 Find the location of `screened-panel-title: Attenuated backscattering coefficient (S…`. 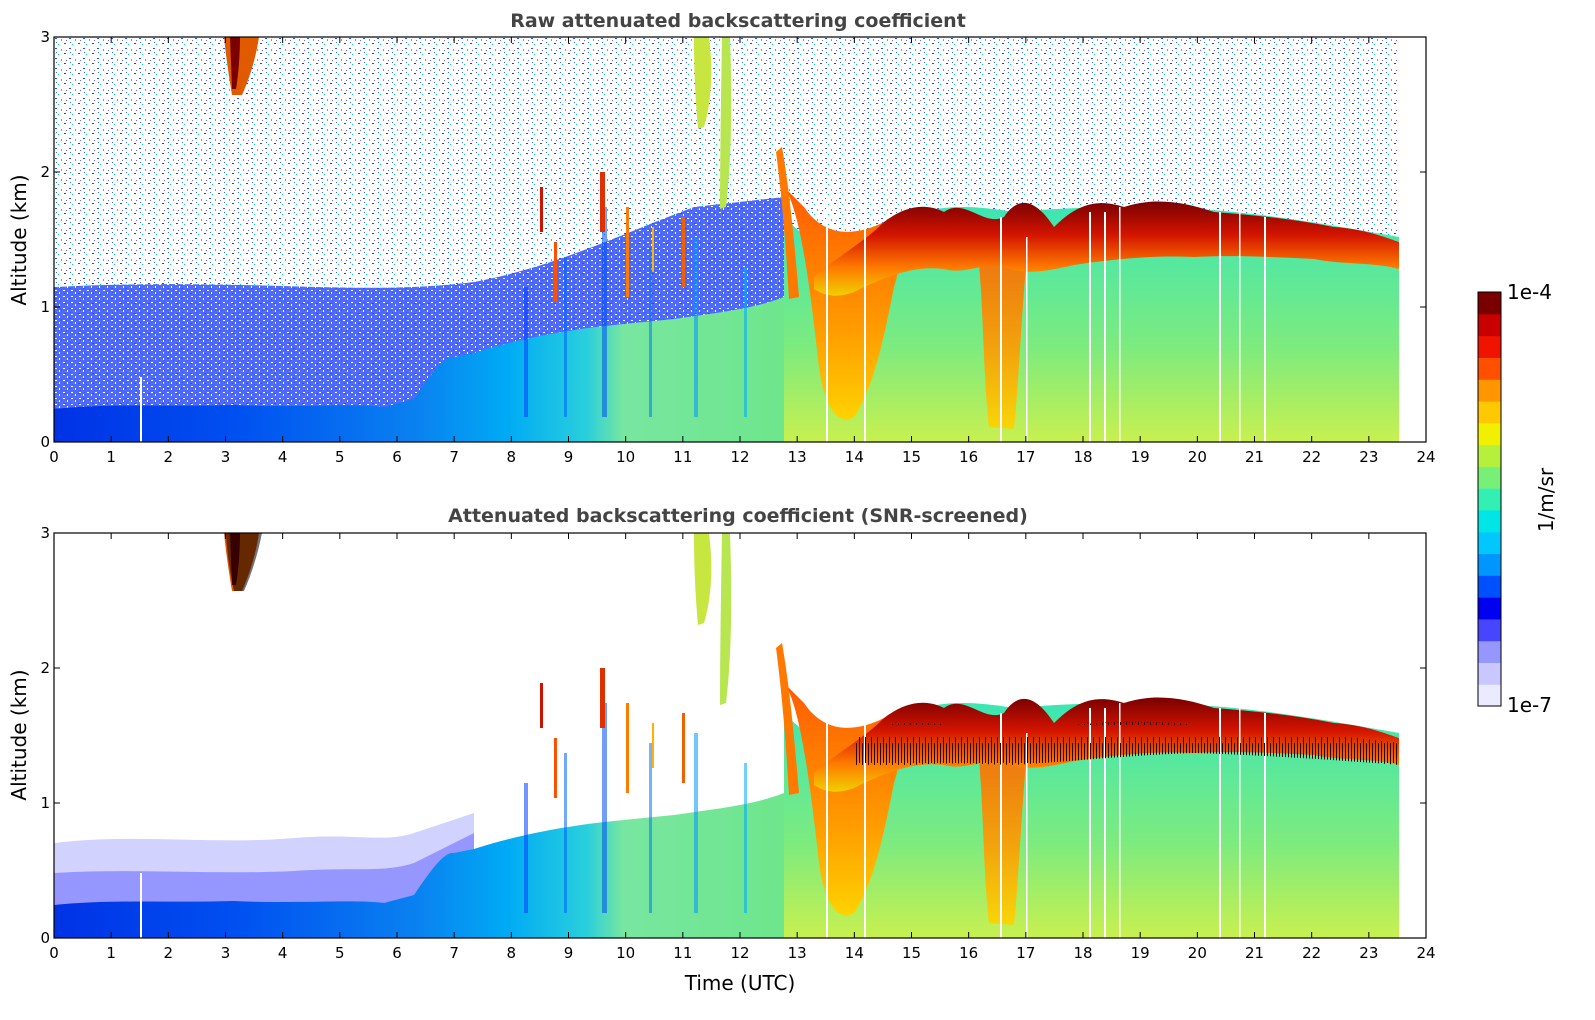

screened-panel-title: Attenuated backscattering coefficient (S… is located at coordinates (738, 516).